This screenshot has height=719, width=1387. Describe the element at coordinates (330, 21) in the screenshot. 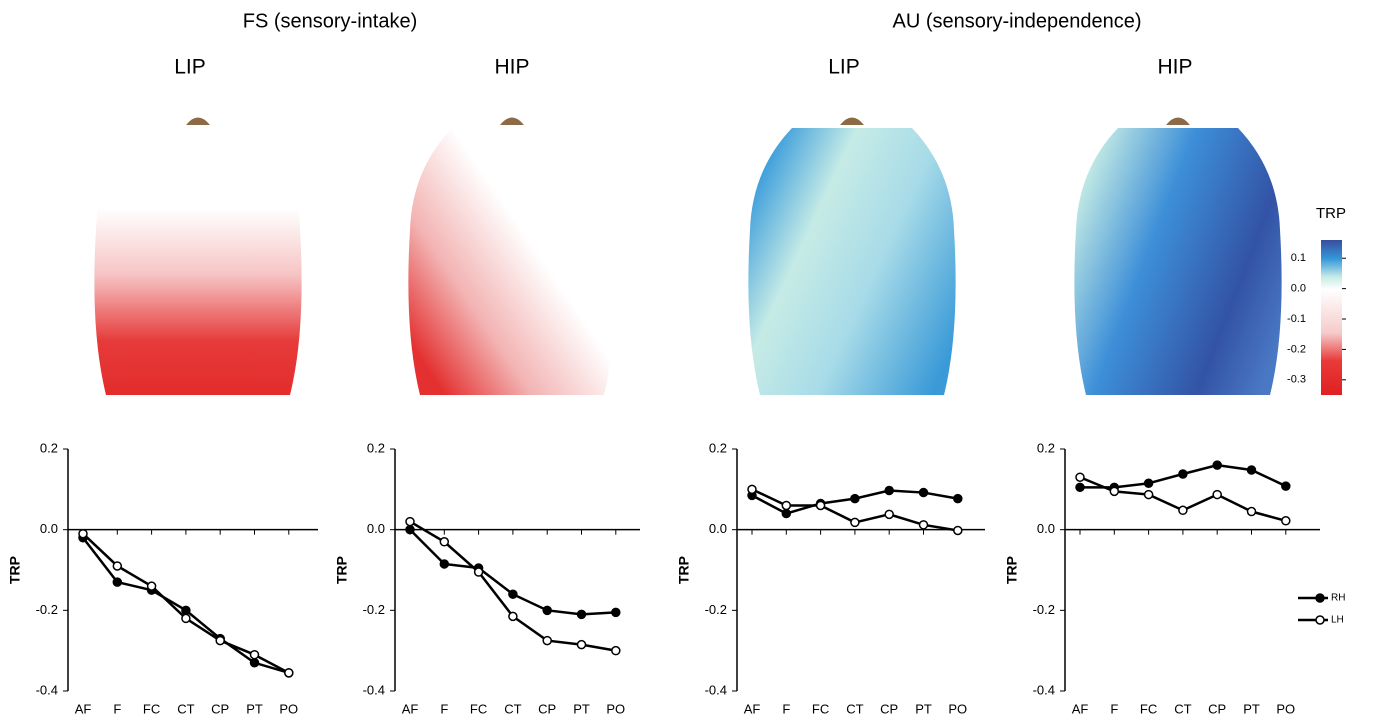

I see `group-title: FS (sensory-intake)` at that location.